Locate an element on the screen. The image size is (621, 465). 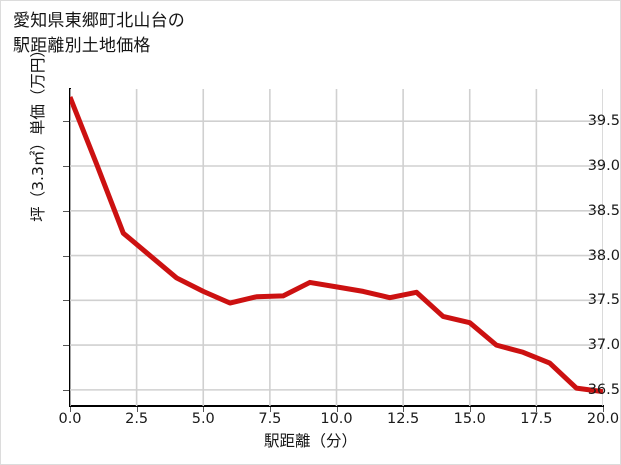
x-tick-label: 15.0 is located at coordinates (469, 419).